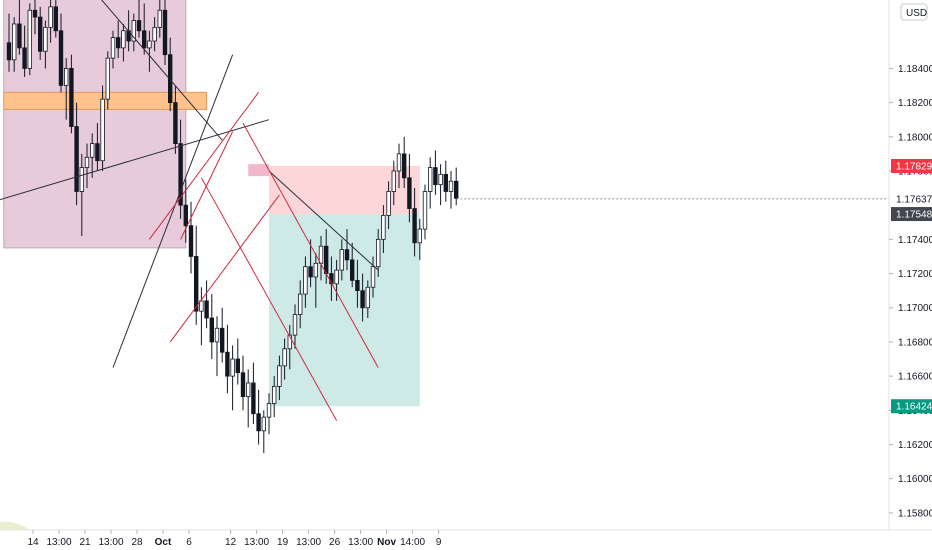 The image size is (932, 550). Describe the element at coordinates (15, 525) in the screenshot. I see `volume-indicator-shape` at that location.